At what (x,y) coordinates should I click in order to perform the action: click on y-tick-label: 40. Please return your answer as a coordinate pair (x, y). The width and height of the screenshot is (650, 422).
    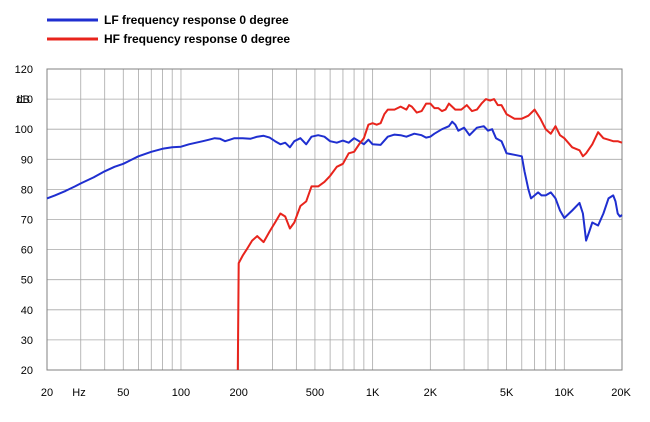
    Looking at the image, I should click on (27, 311).